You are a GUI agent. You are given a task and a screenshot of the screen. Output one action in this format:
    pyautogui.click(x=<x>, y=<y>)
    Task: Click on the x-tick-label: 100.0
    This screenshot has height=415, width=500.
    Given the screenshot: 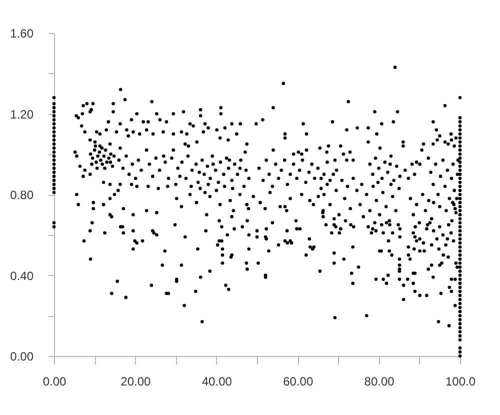 What is the action you would take?
    pyautogui.click(x=460, y=381)
    